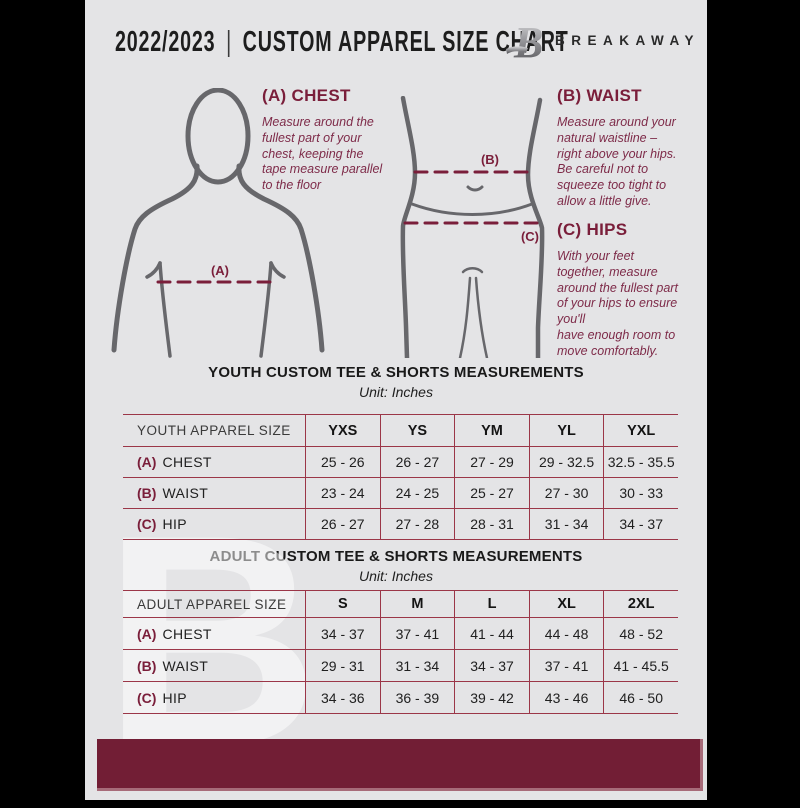 This screenshot has height=808, width=800. What do you see at coordinates (405, 42) in the screenshot?
I see `page-title: CUSTOM APPAREL SIZE CHART` at bounding box center [405, 42].